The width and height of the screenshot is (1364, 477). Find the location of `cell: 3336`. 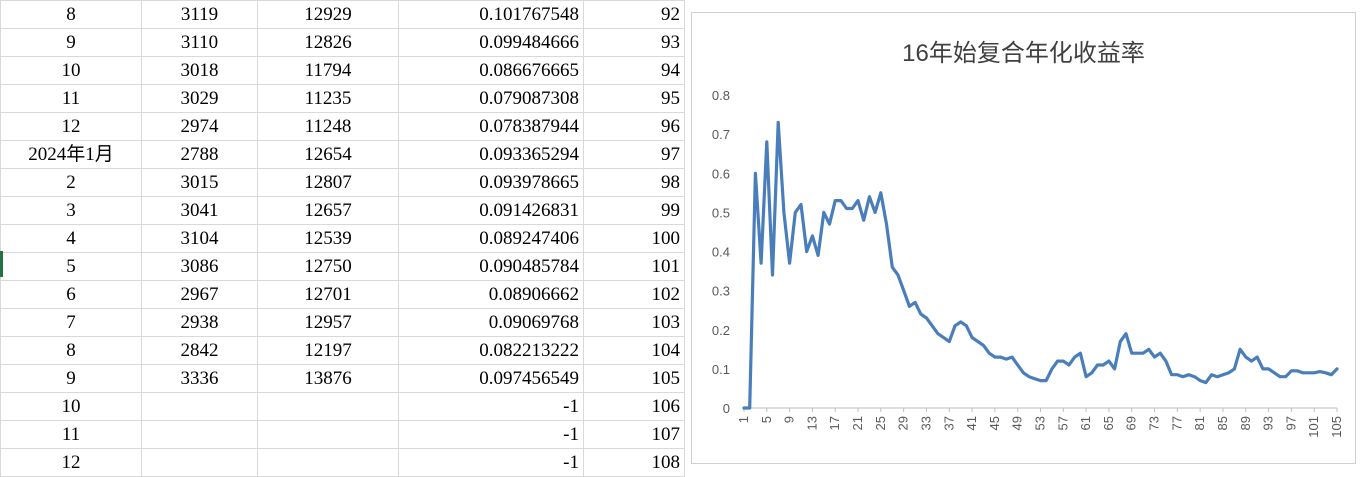

cell: 3336 is located at coordinates (199, 378).